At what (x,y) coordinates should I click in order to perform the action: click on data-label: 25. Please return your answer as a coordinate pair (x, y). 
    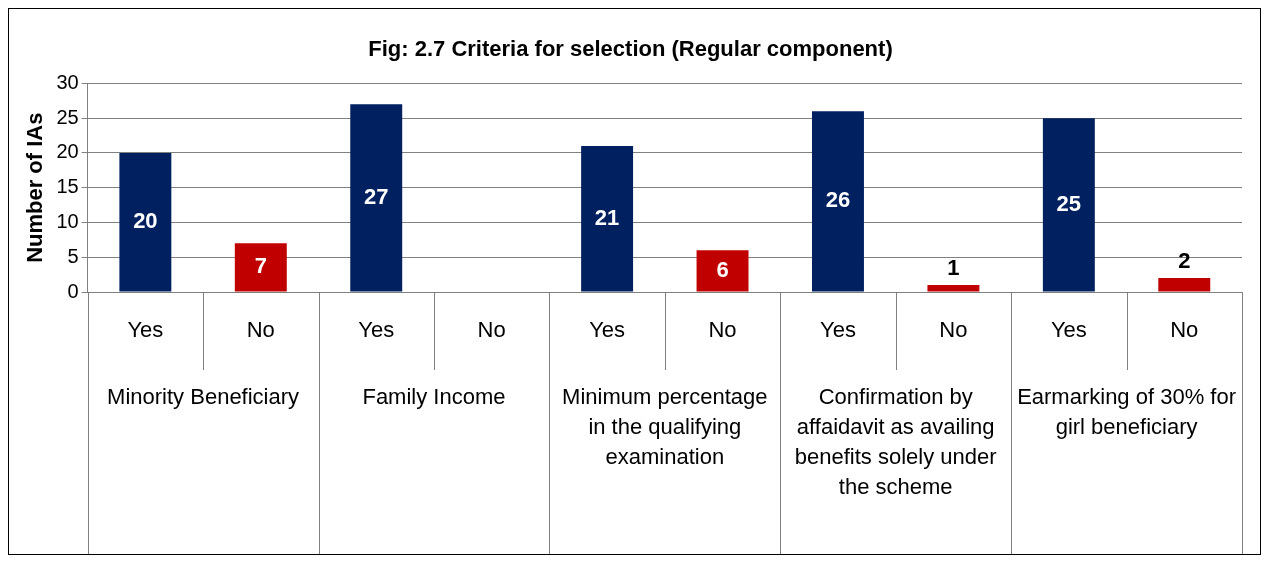
    Looking at the image, I should click on (1069, 203).